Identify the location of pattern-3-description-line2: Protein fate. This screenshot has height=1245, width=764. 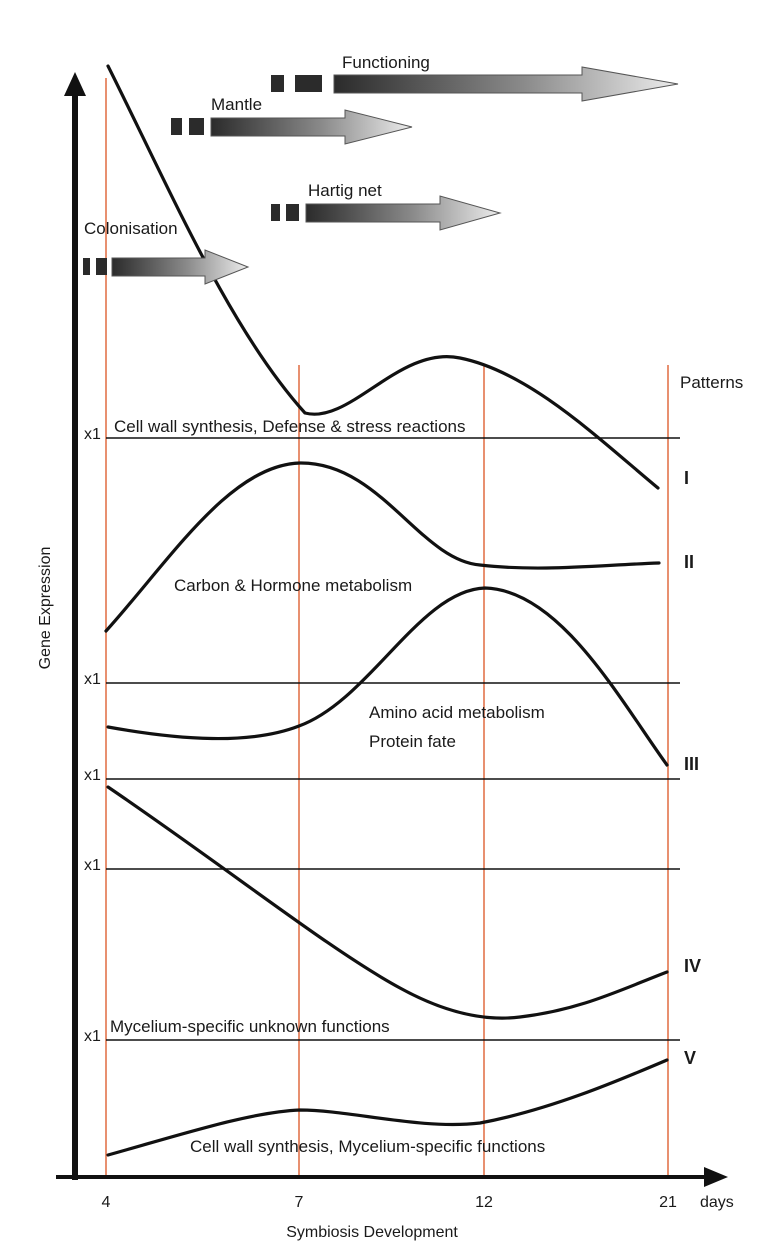
(412, 741).